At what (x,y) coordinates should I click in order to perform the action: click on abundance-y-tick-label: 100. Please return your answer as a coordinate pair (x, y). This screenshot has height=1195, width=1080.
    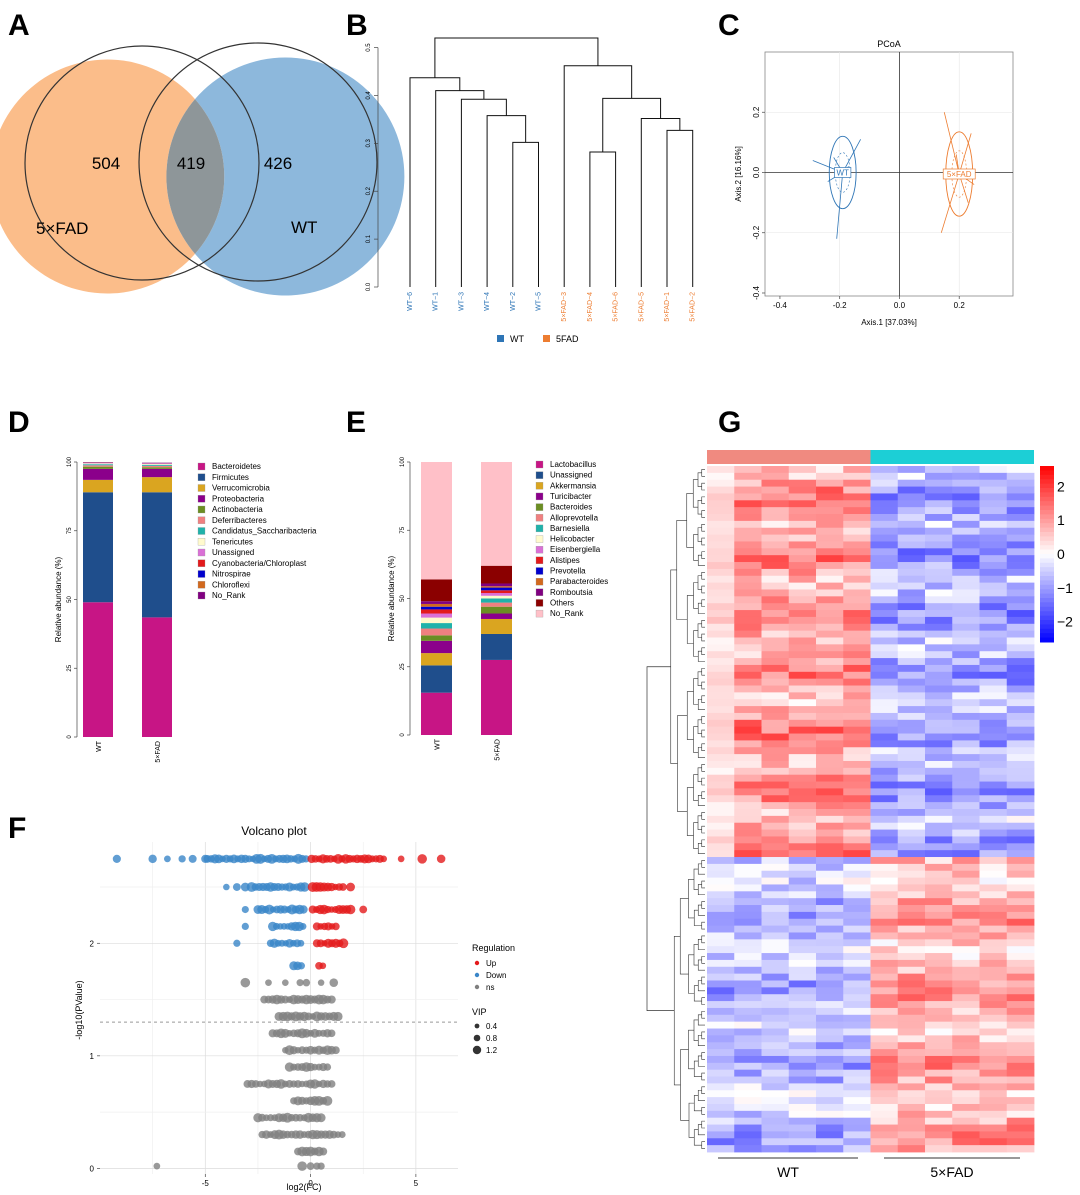
    Looking at the image, I should click on (403, 461).